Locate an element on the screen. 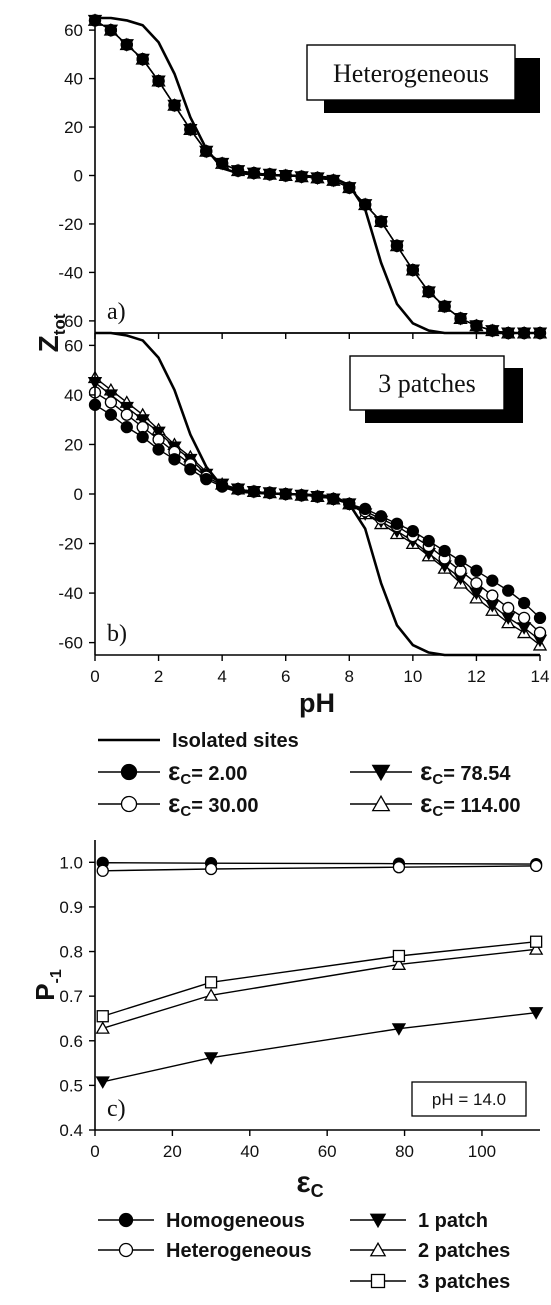 This screenshot has height=1305, width=551. annotation-box: 3 patches is located at coordinates (436, 389).